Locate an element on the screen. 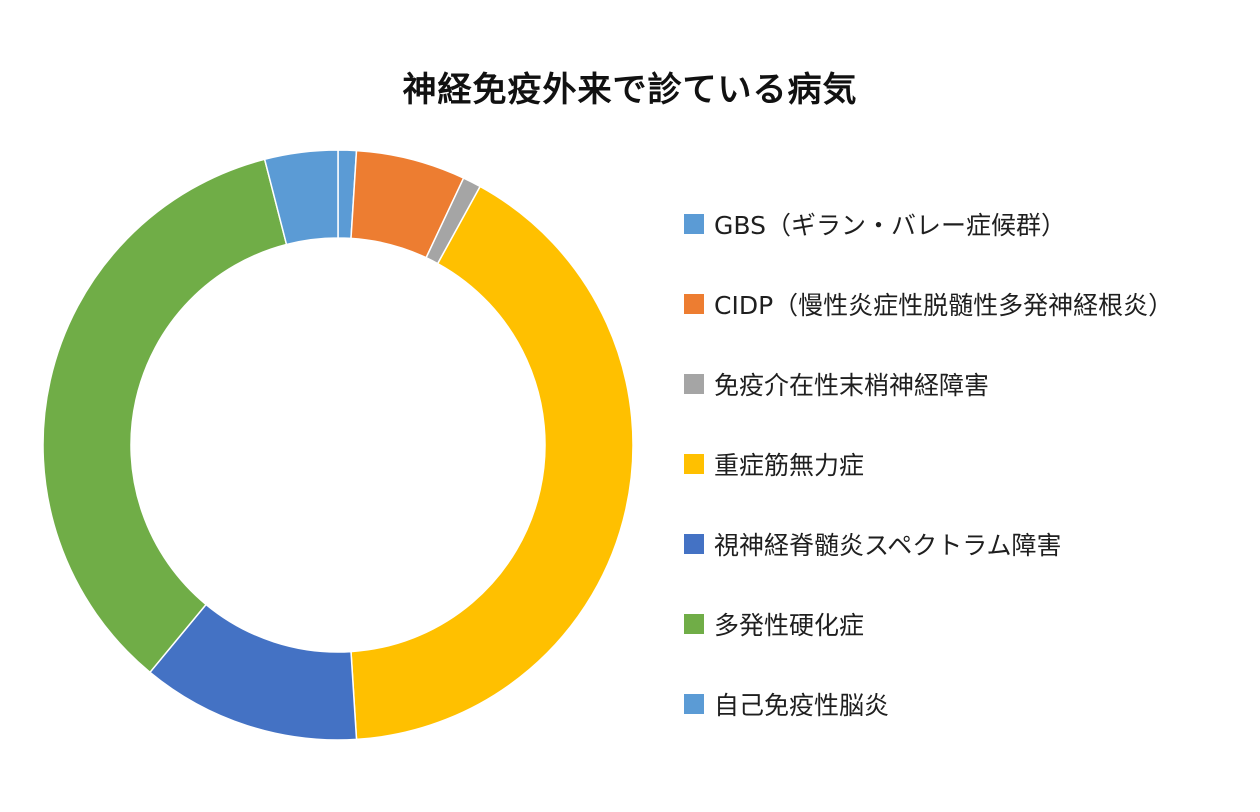 The image size is (1260, 812). legend-label-4: 重症筋無力症 is located at coordinates (789, 465).